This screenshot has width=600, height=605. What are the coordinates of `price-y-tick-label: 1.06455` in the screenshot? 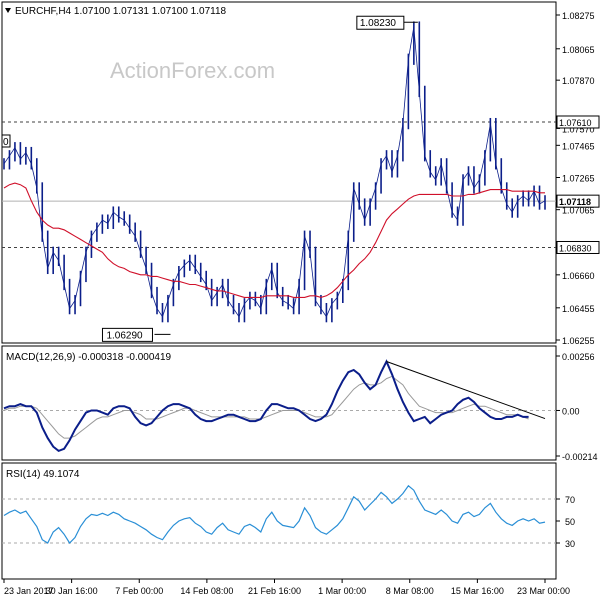 It's located at (578, 309).